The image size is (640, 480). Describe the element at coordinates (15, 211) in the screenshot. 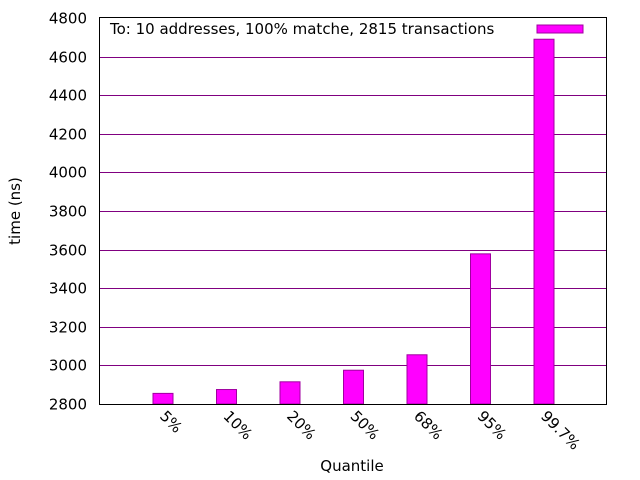

I see `y-axis-label: time (ns)` at that location.